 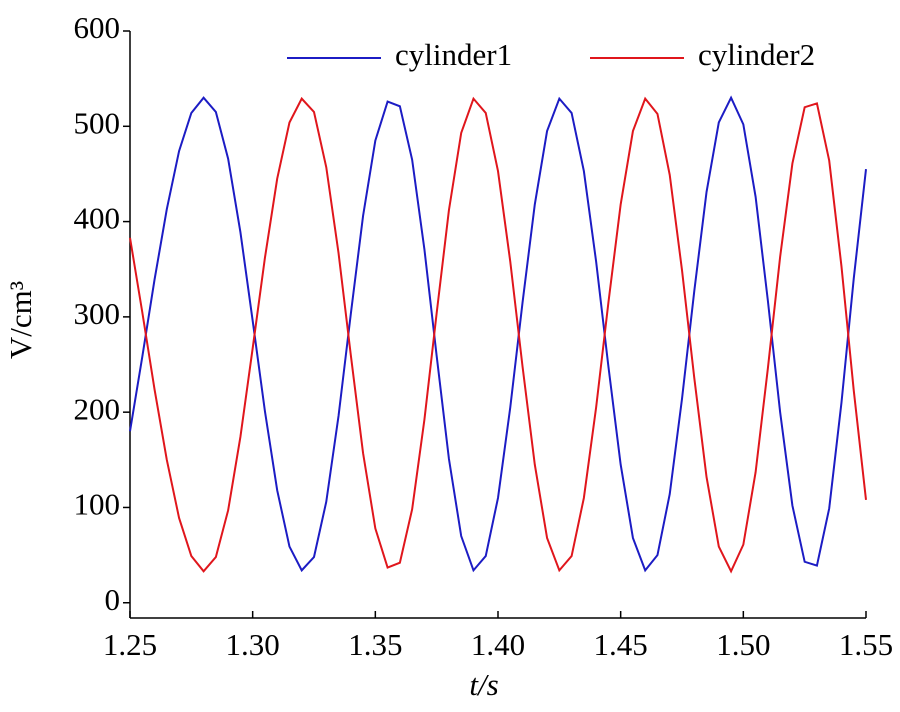 What do you see at coordinates (130, 644) in the screenshot?
I see `x-tick-label: 1.25` at bounding box center [130, 644].